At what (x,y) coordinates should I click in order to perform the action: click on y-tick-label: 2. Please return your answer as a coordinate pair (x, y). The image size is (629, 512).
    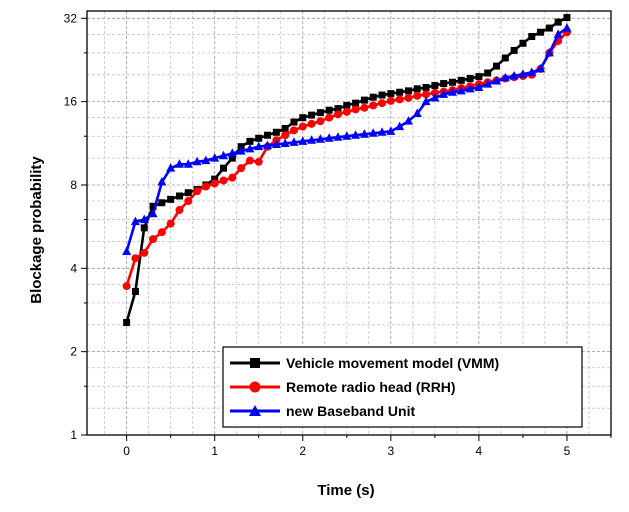
    Looking at the image, I should click on (73, 352).